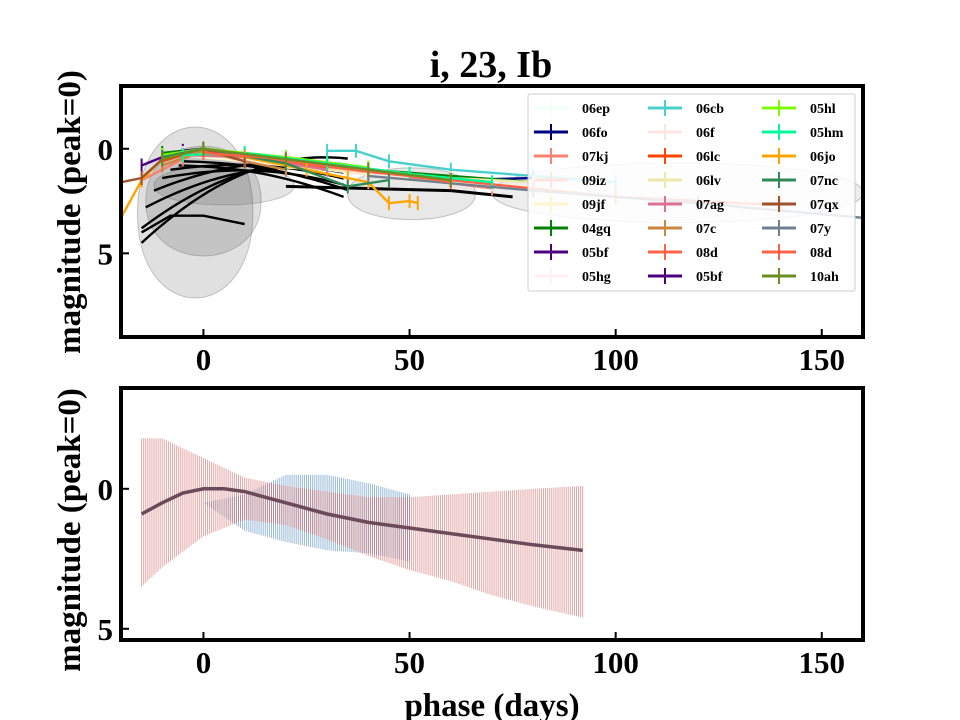  I want to click on legend-label: 06jo, so click(823, 157).